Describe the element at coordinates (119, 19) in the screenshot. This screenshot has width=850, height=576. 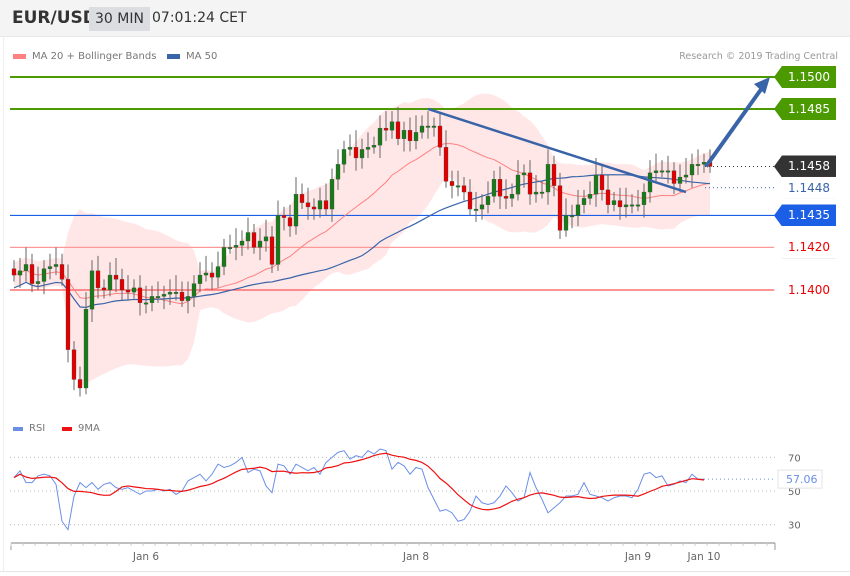
I see `timeframe-button: 30 MIN` at that location.